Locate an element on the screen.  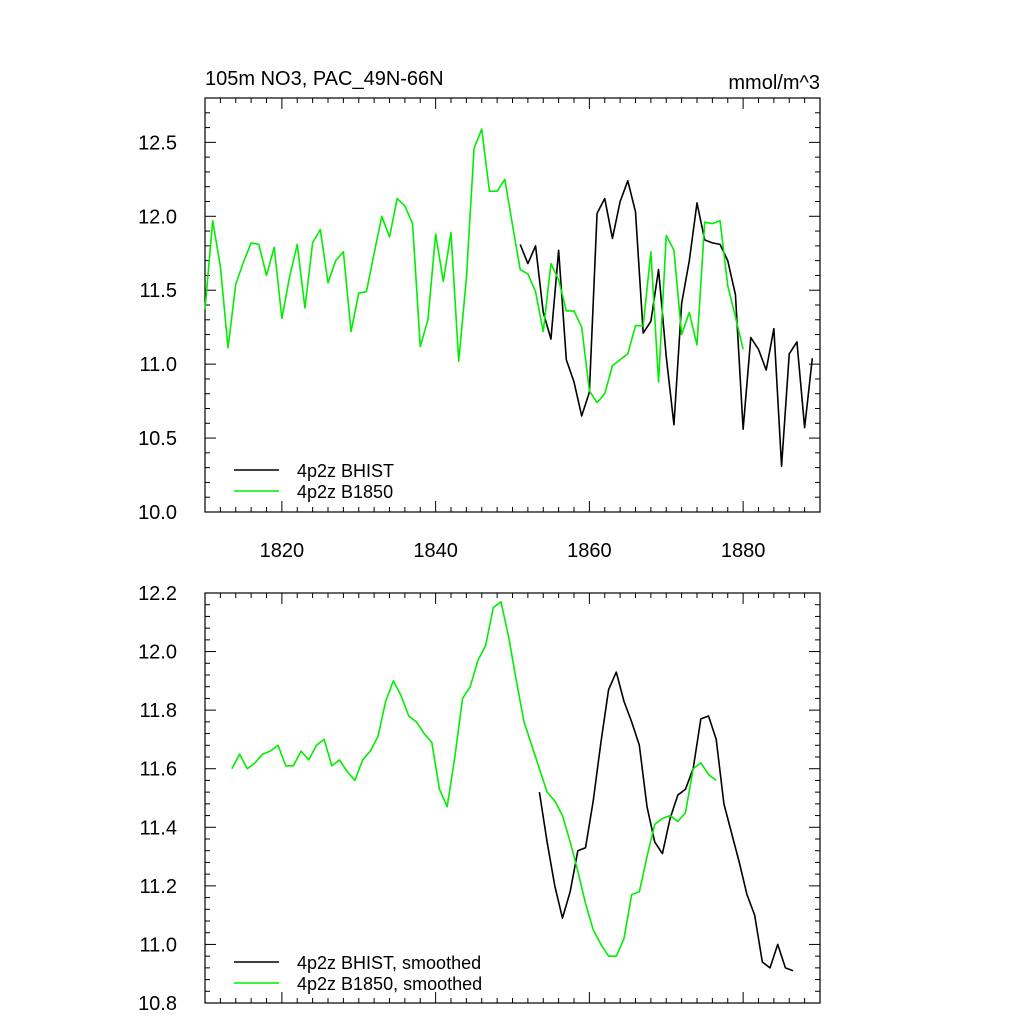
y-tick-label: 11.4 is located at coordinates (158, 828).